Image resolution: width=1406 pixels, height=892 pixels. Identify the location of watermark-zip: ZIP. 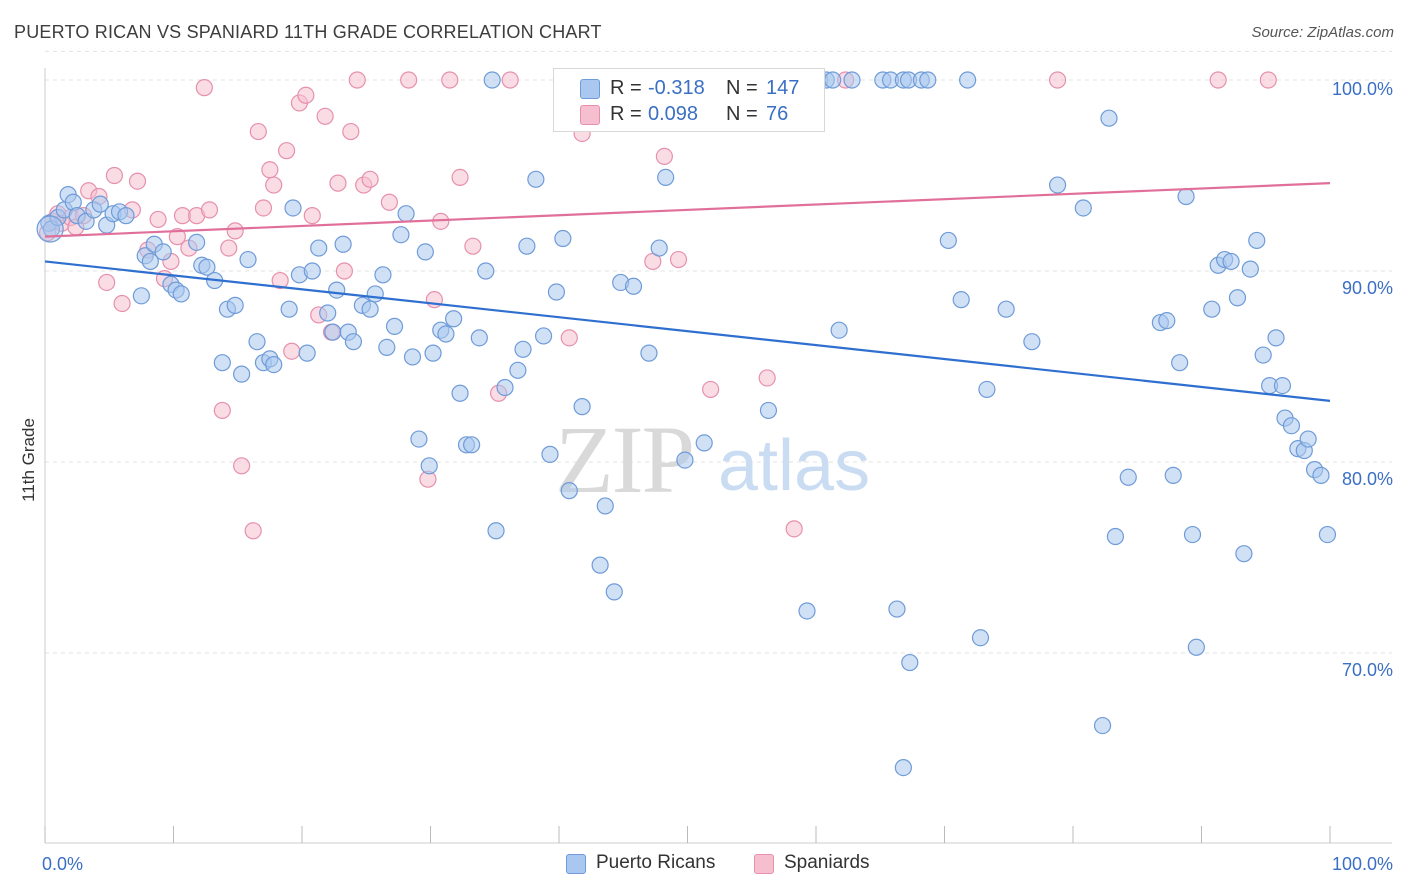
(624, 459).